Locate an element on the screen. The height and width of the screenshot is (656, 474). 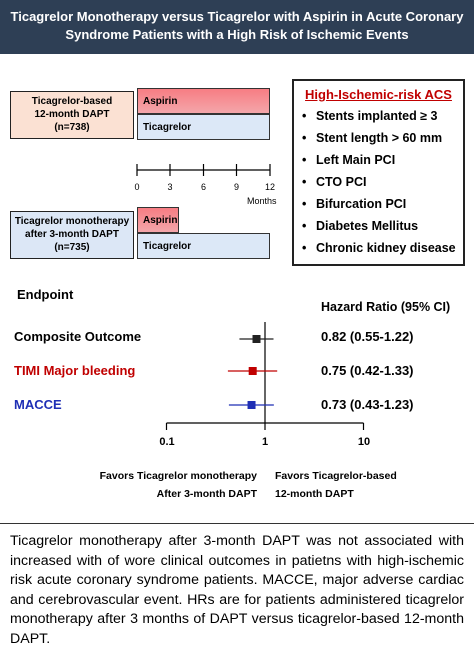
risk-item: • Left Main PCI is located at coordinates (378, 160).